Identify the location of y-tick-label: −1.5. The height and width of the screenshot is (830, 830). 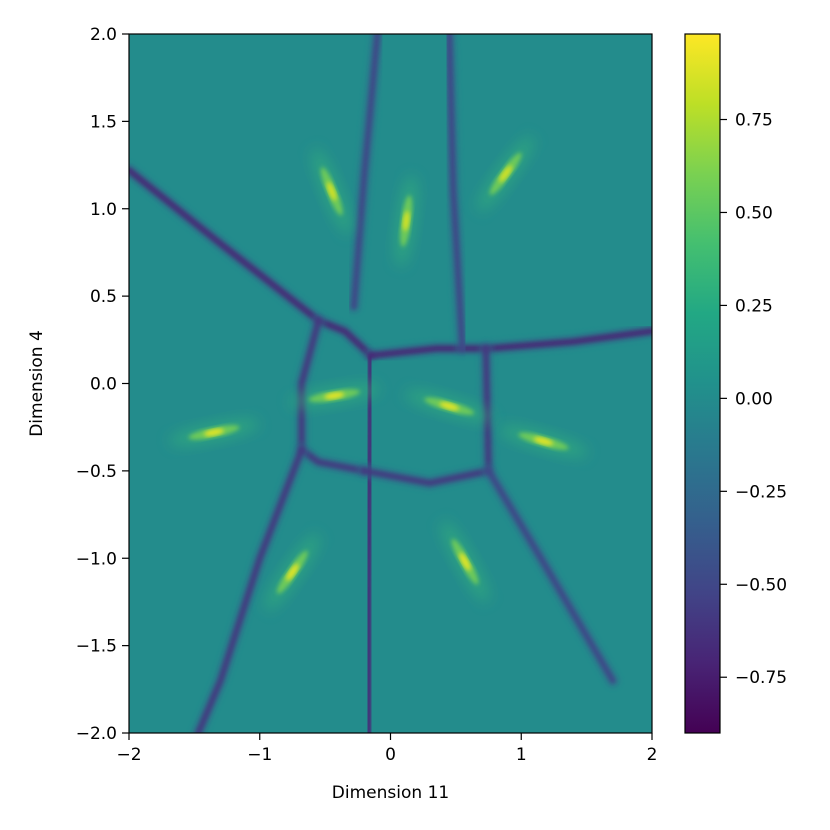
(96, 647).